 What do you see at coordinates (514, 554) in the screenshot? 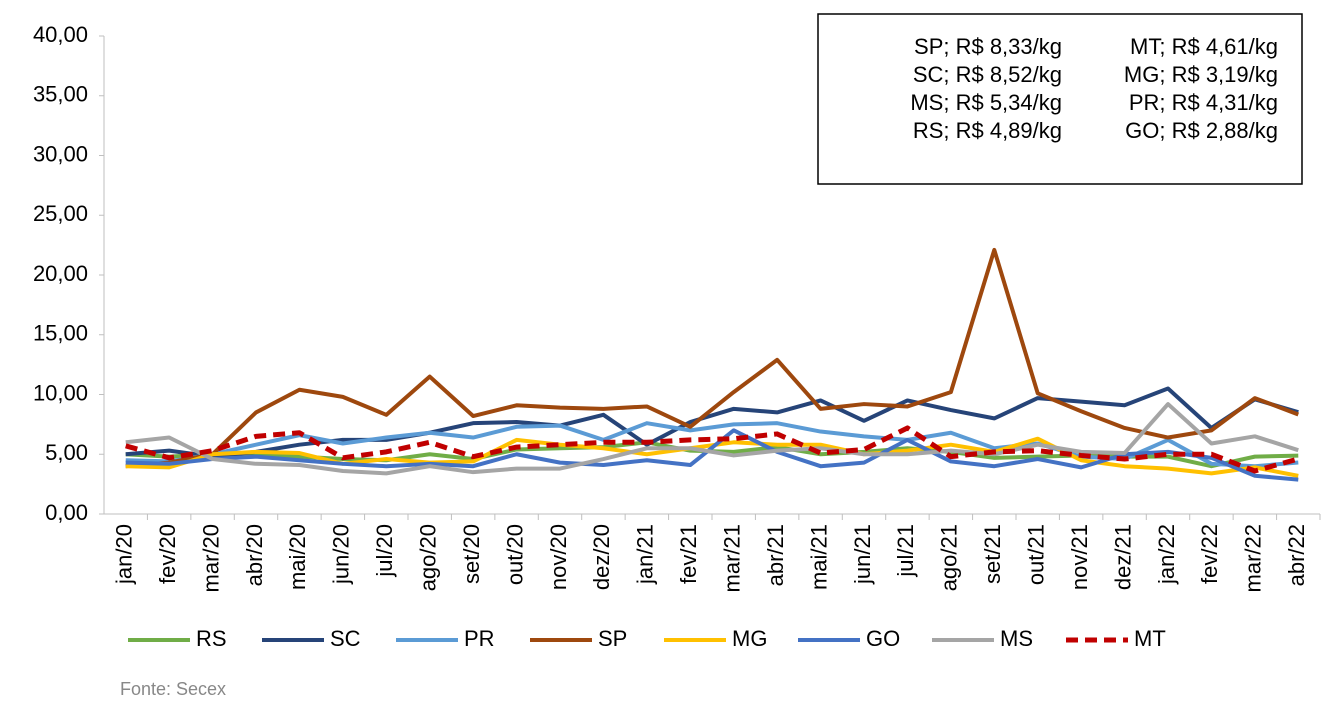
I see `x-tick-label: out/20` at bounding box center [514, 554].